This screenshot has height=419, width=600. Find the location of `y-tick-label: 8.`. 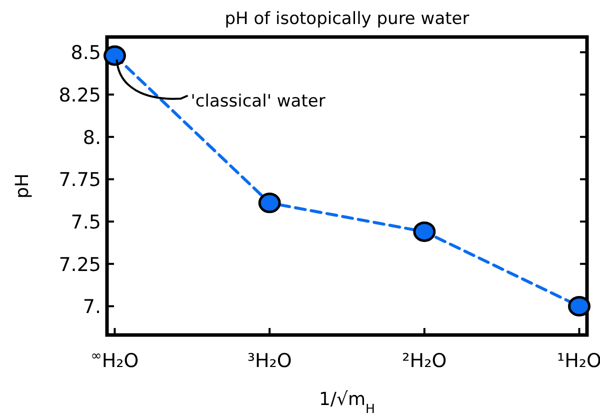

y-tick-label: 8. is located at coordinates (91, 137).